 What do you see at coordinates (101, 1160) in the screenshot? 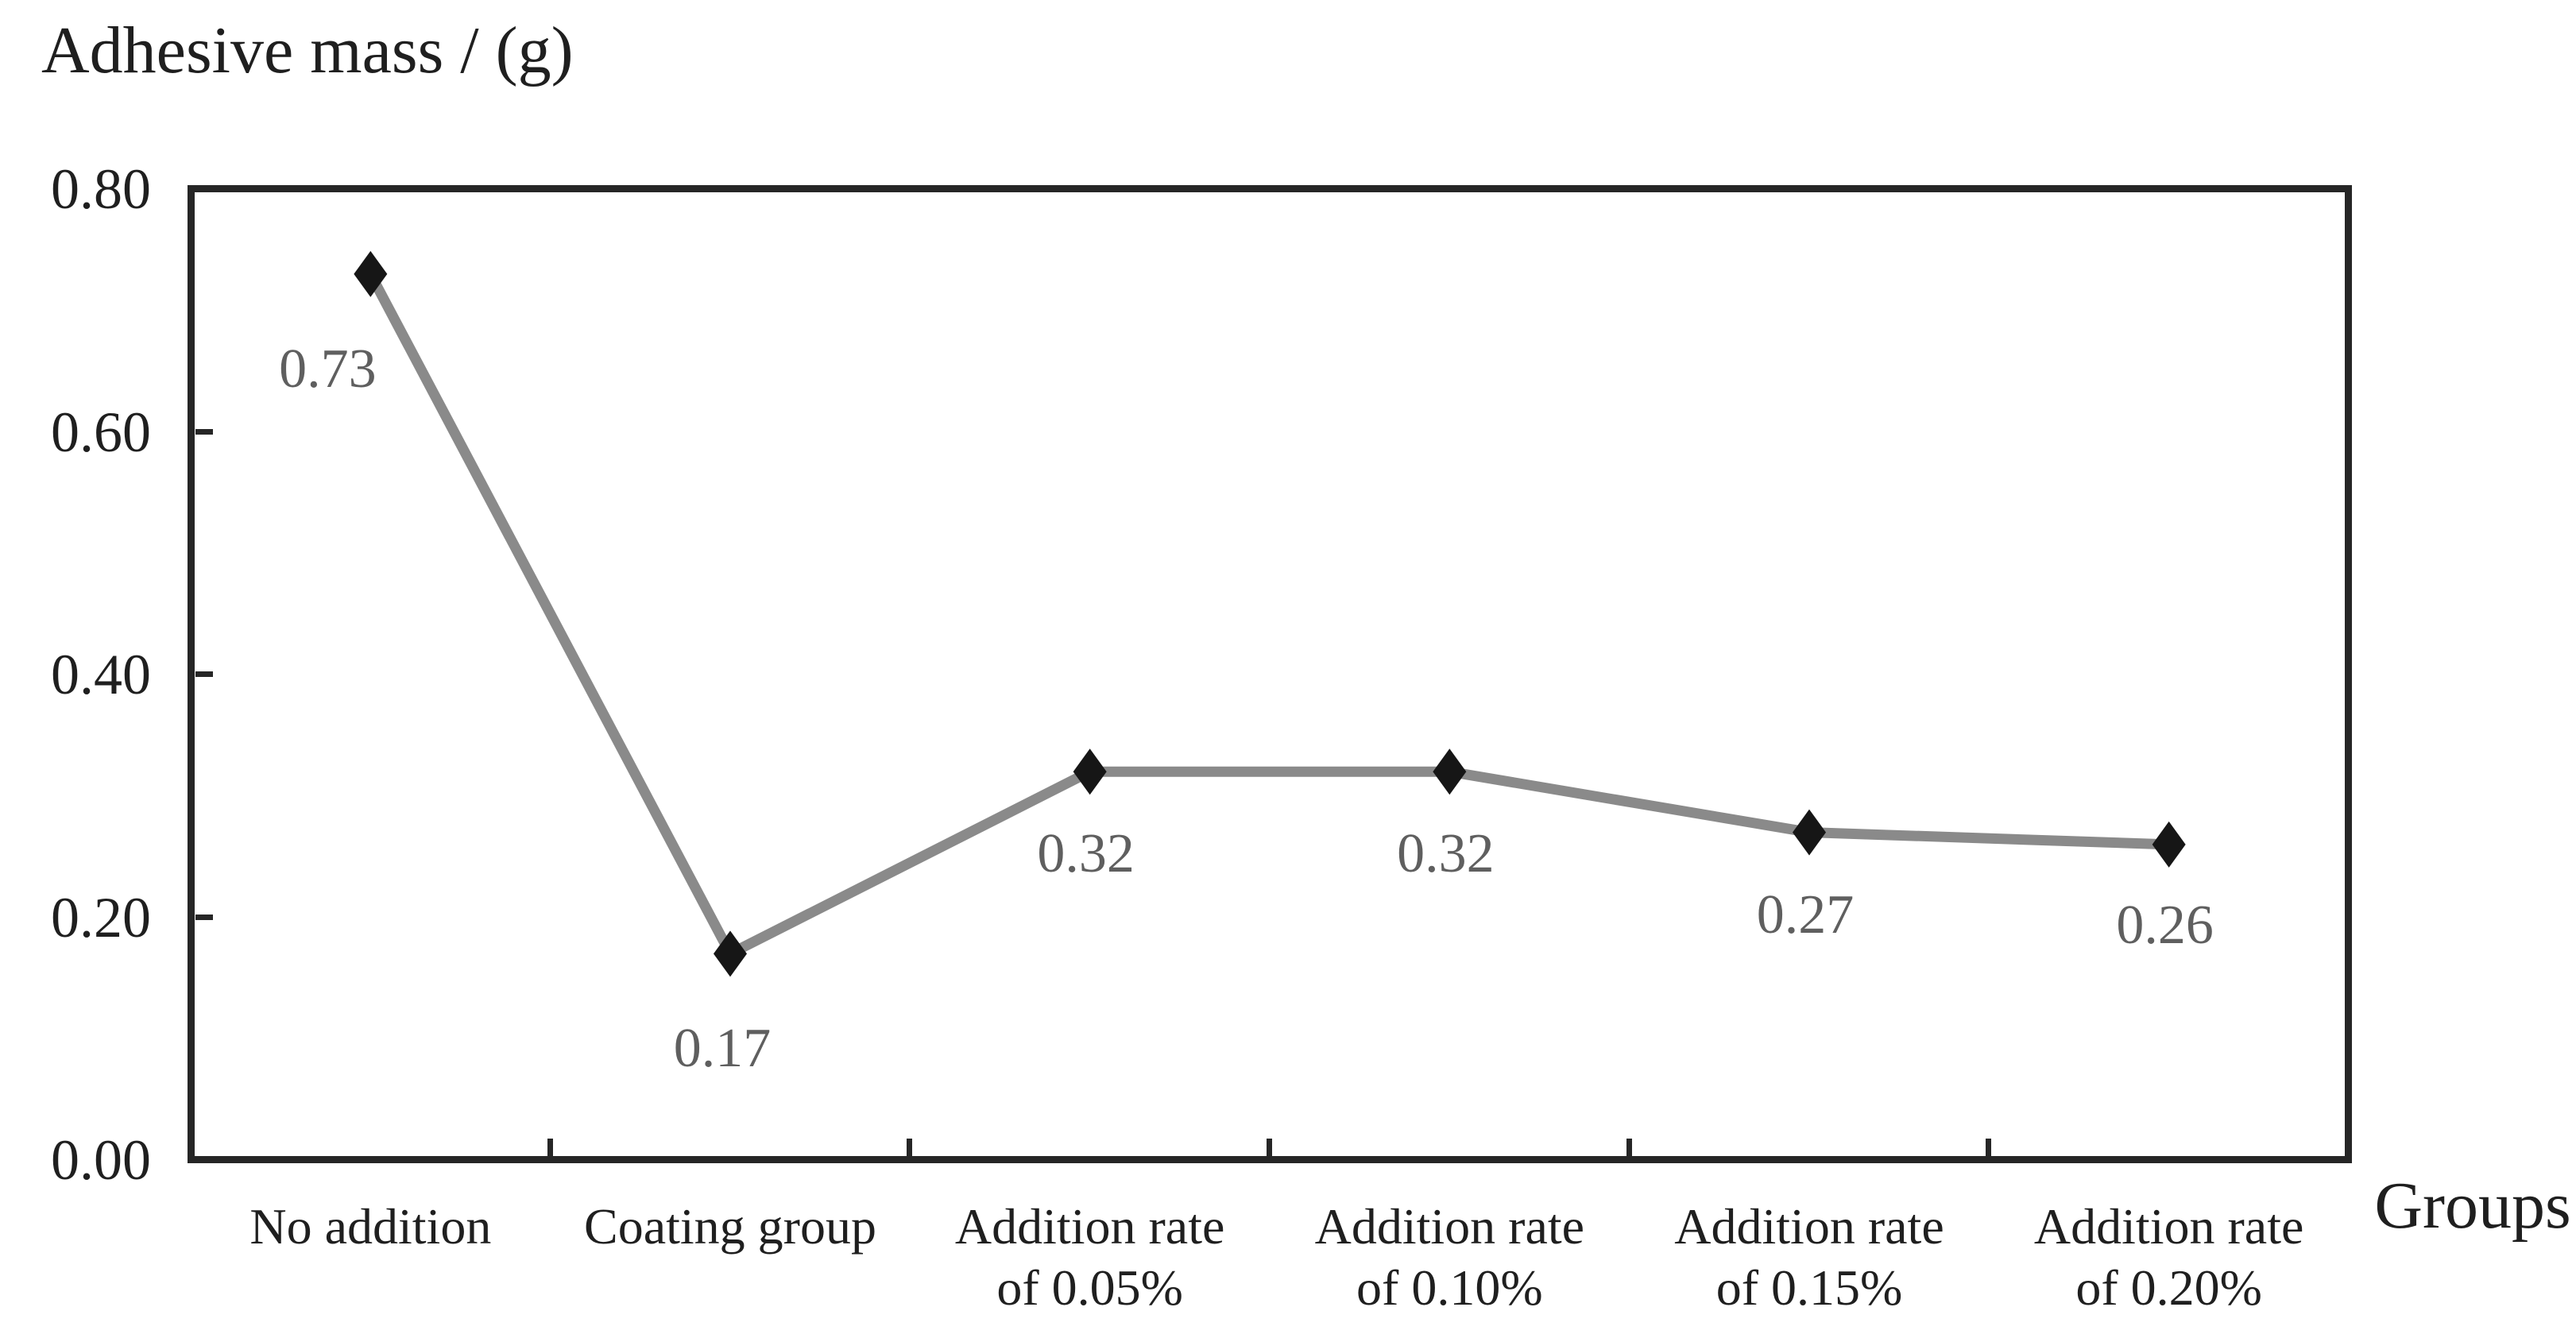
I see `y-tick-label: 0.00` at bounding box center [101, 1160].